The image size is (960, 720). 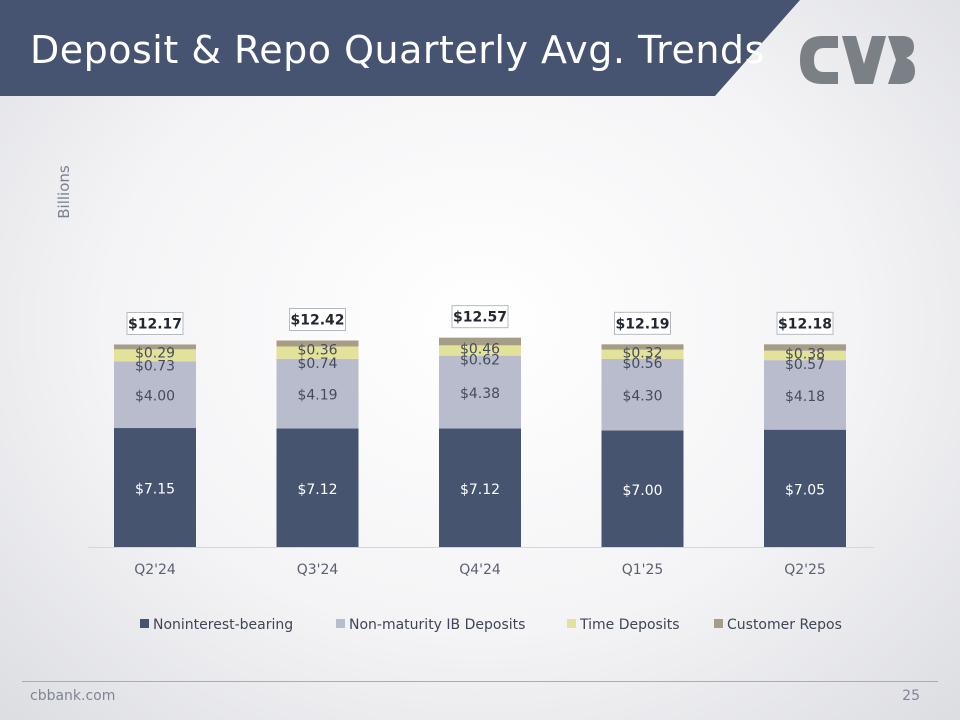 What do you see at coordinates (340, 623) in the screenshot?
I see `legend-swatch-non-maturity-ib-deposits` at bounding box center [340, 623].